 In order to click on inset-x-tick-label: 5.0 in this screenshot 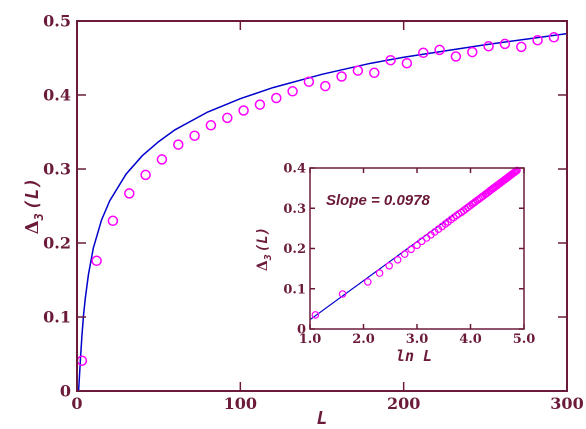, I will do `click(524, 339)`.